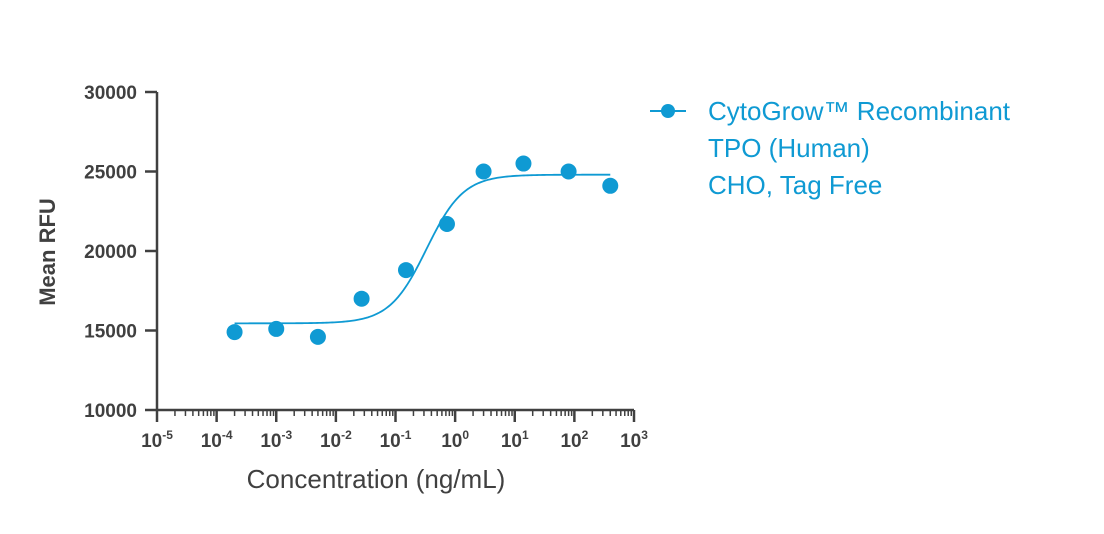 The image size is (1104, 534). I want to click on legend-label-line-1: CytoGrow™ Recombinant, so click(859, 111).